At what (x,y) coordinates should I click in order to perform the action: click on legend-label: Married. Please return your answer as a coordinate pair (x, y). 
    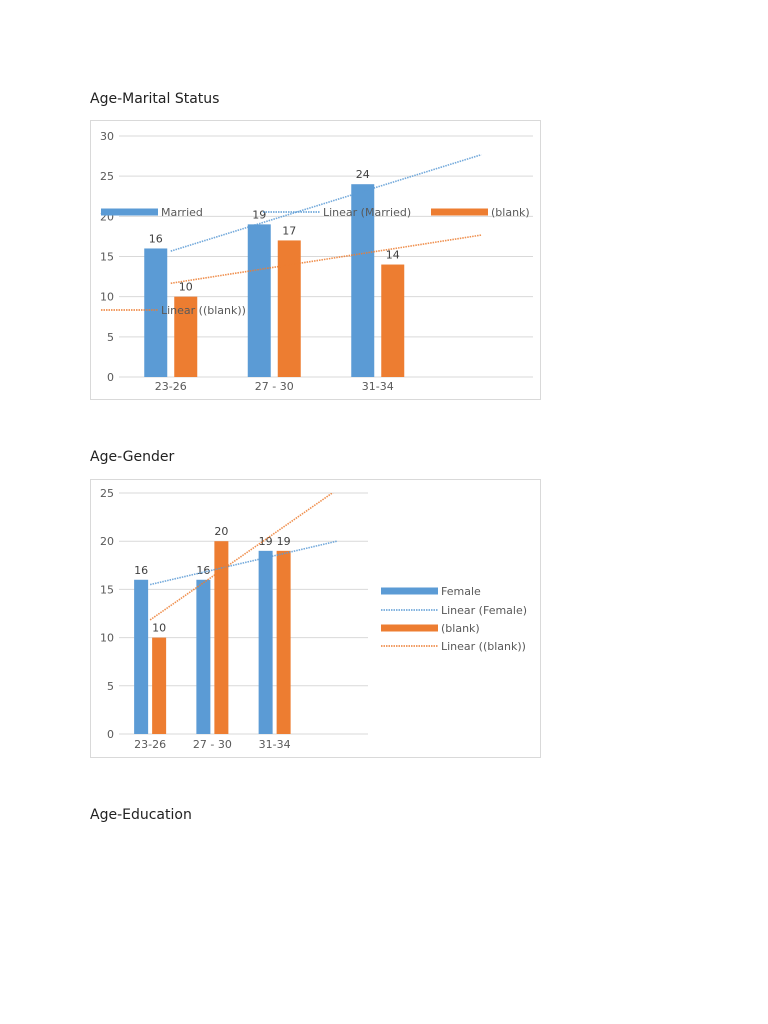
    Looking at the image, I should click on (182, 212).